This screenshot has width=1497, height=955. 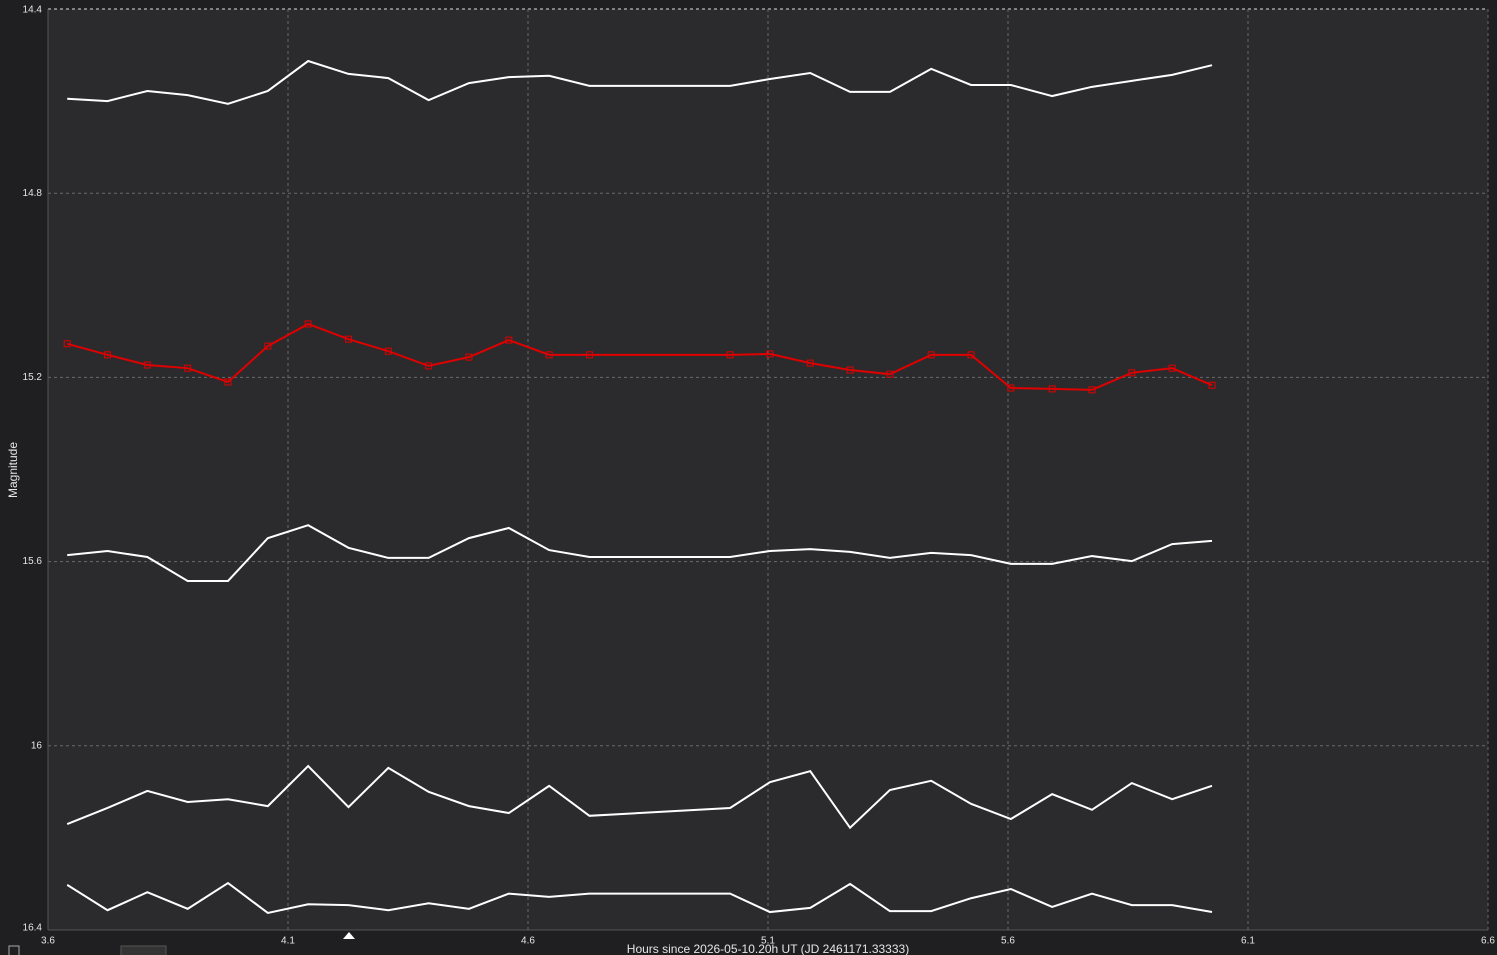 What do you see at coordinates (33, 377) in the screenshot?
I see `y-tick-label: 15.2` at bounding box center [33, 377].